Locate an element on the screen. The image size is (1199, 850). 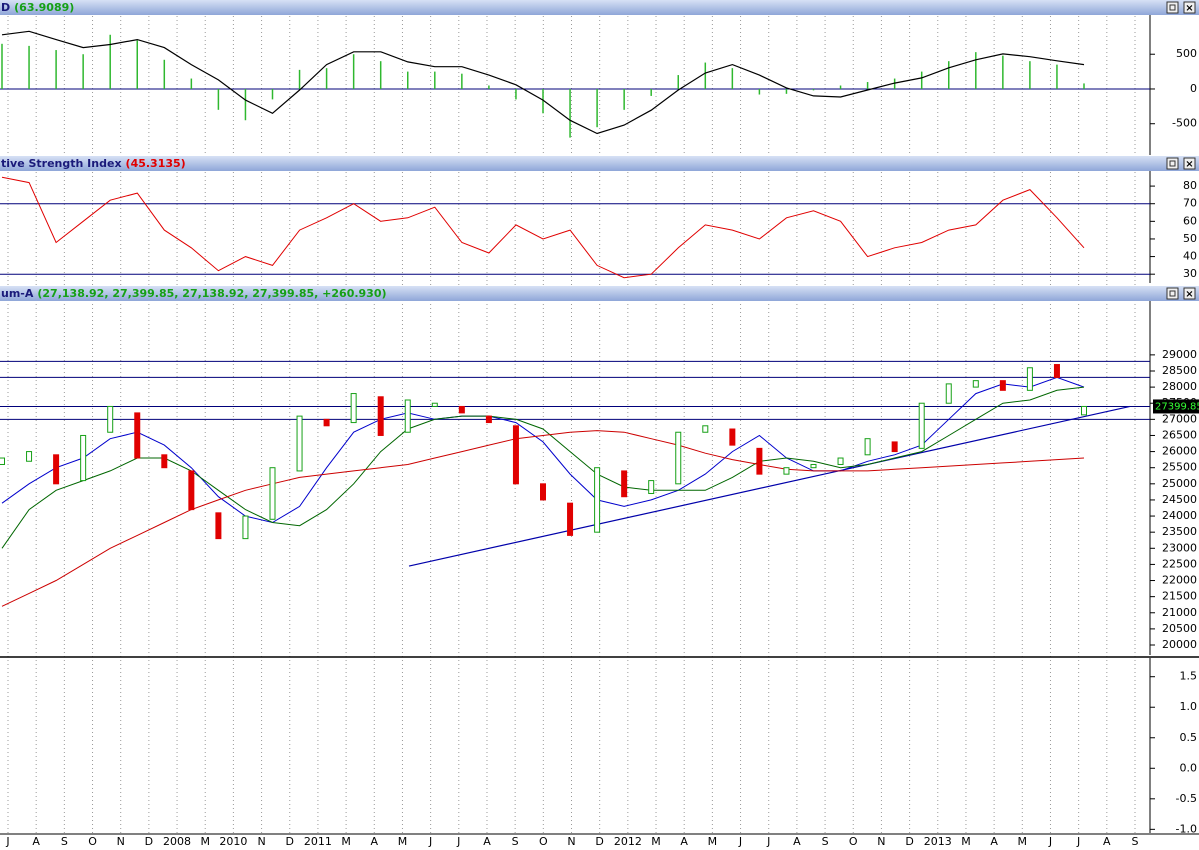
y-tick-label: 22000 is located at coordinates (1179, 580).